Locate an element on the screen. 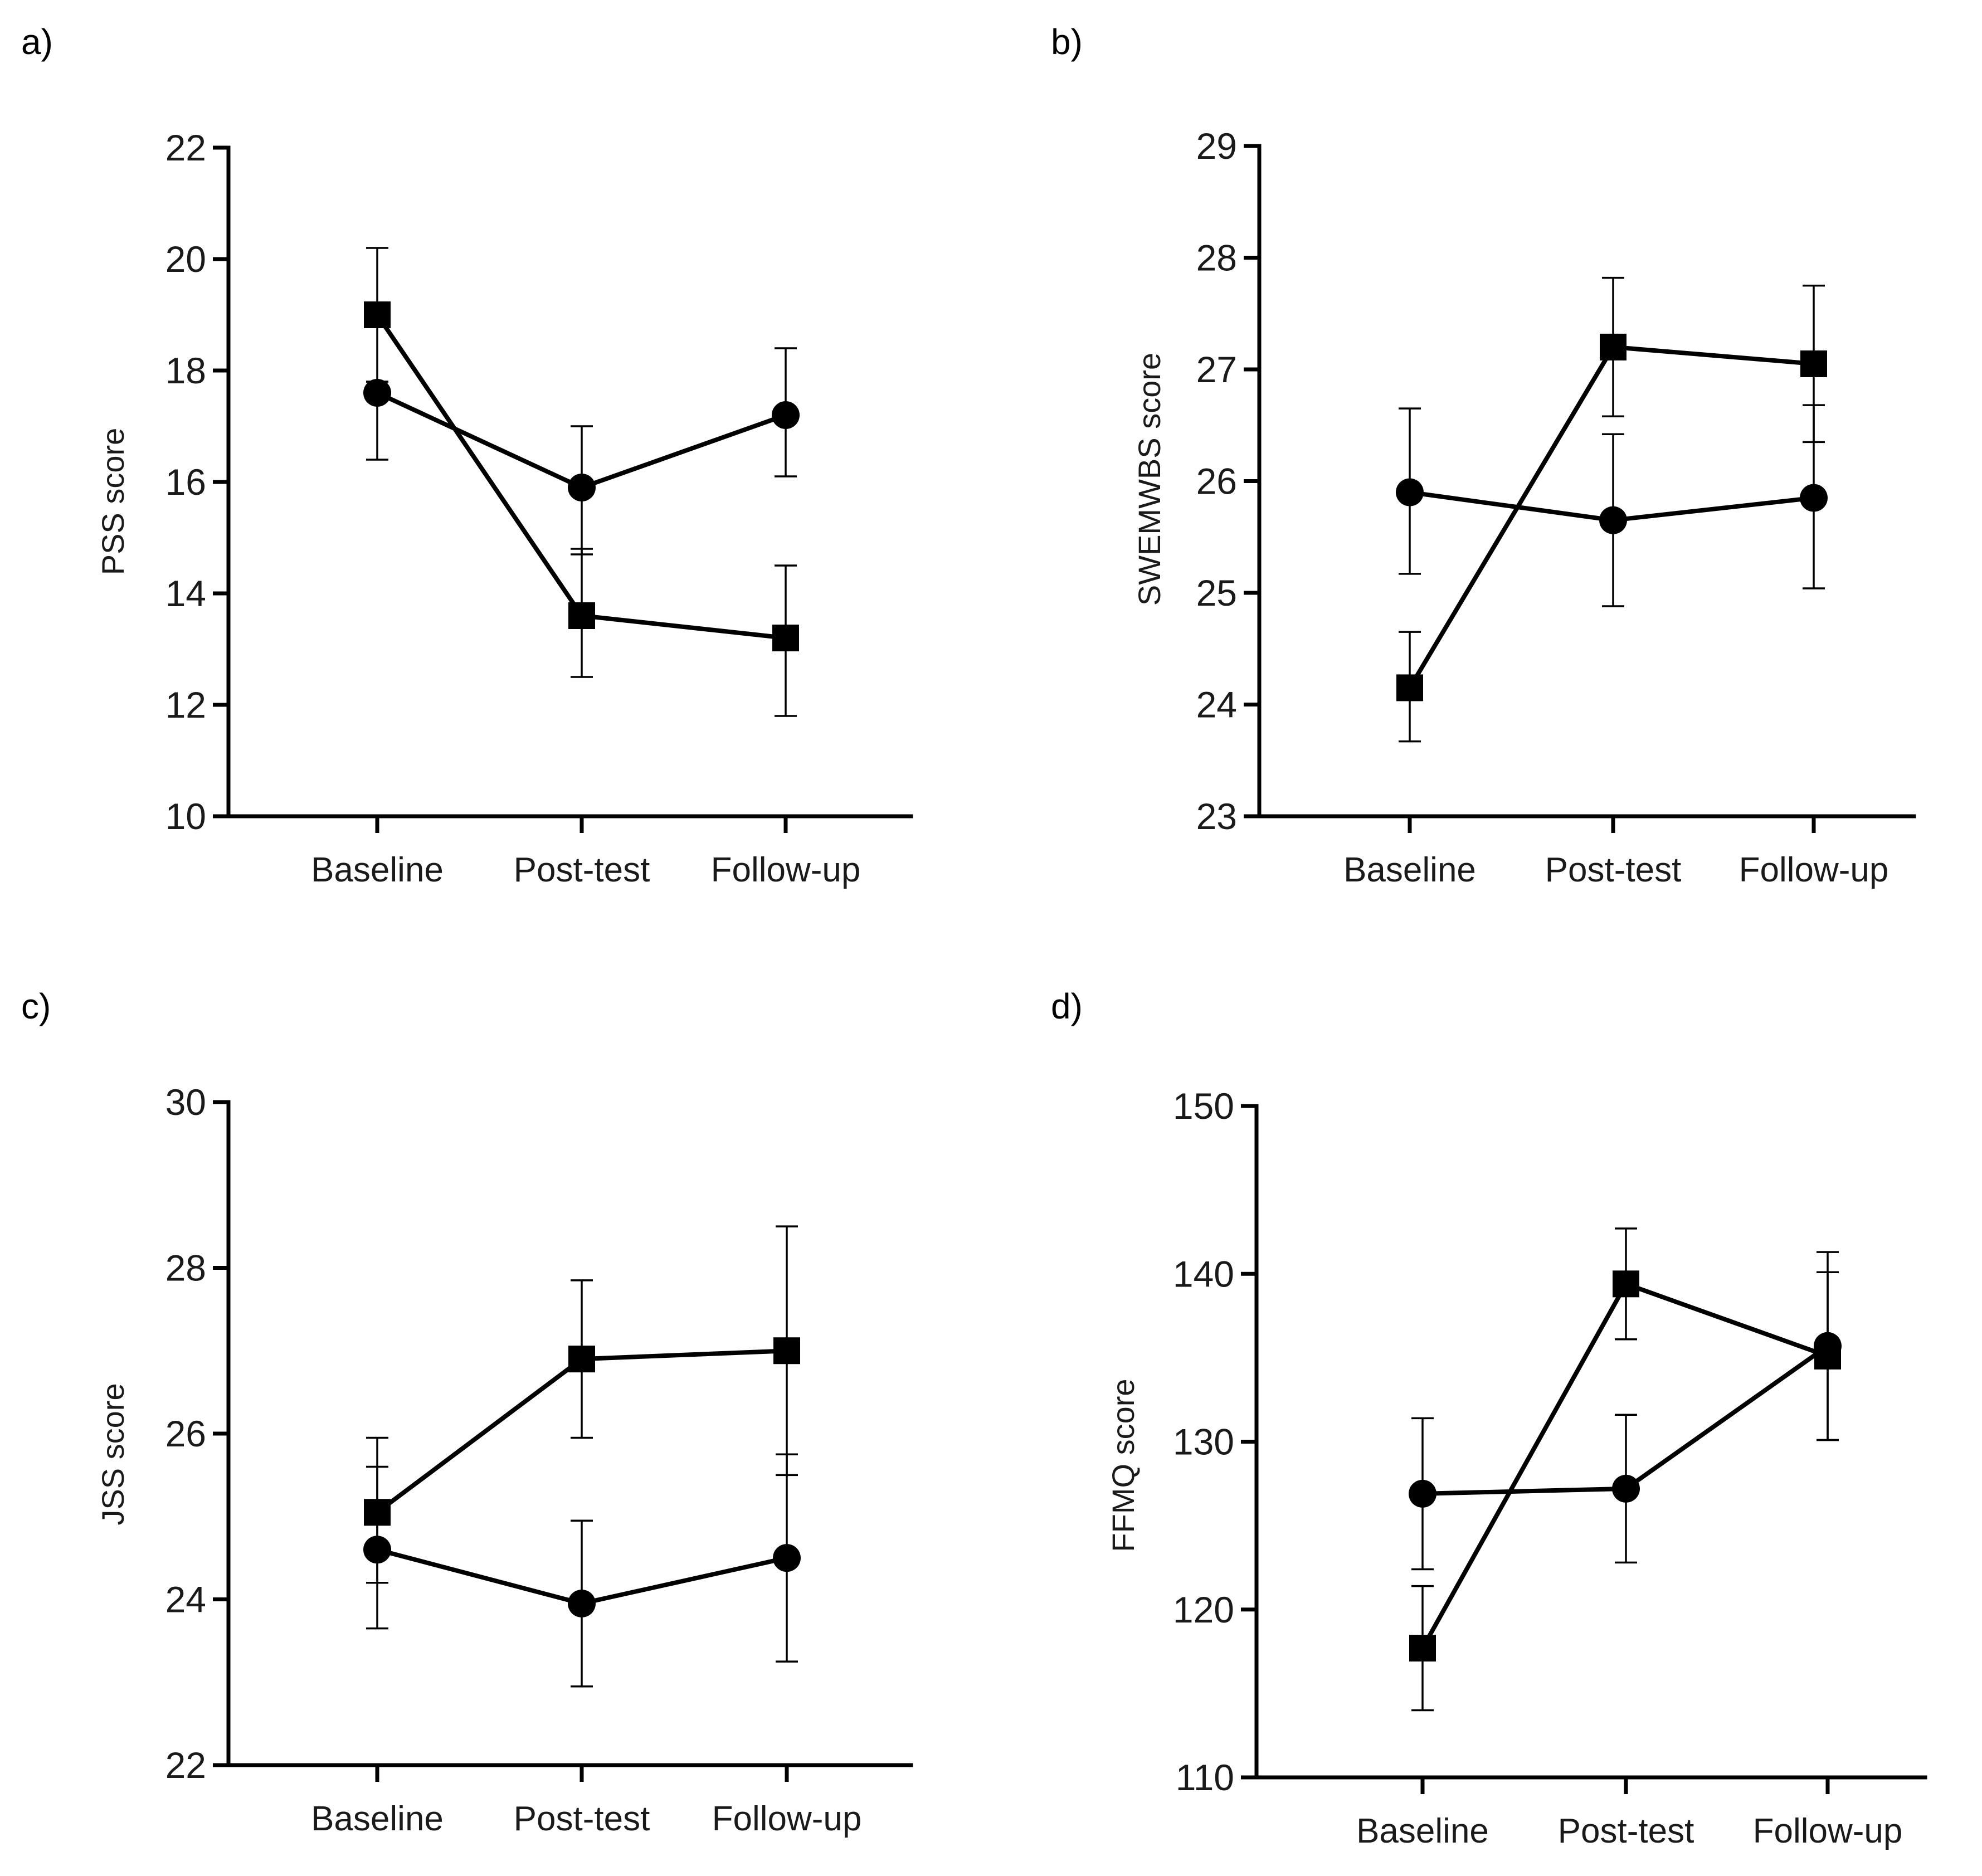  panel-c-y-tick-label: 26 is located at coordinates (185, 1433).